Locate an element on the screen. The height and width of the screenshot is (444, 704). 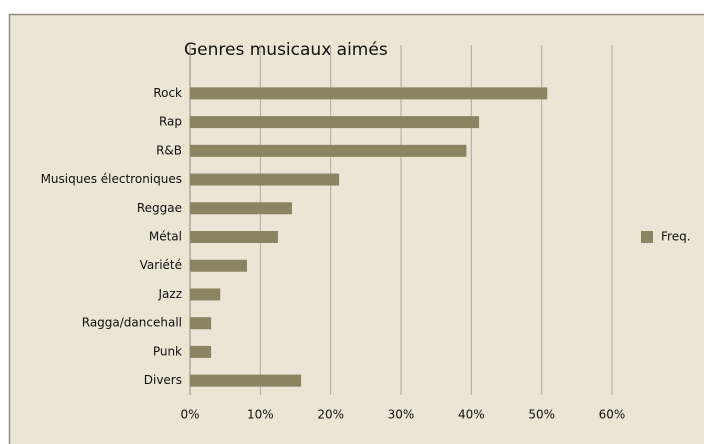
y-tick-label: Rock is located at coordinates (167, 93).